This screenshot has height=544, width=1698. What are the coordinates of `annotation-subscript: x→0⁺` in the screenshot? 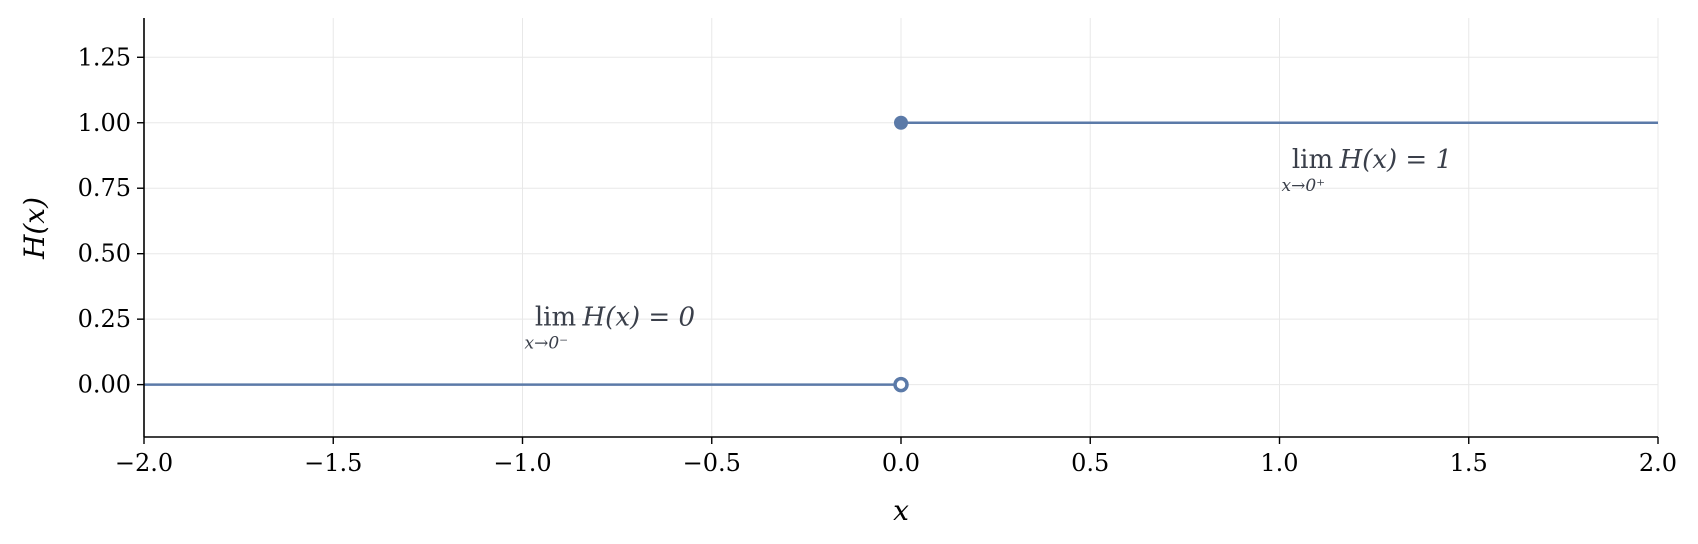 It's located at (1304, 186).